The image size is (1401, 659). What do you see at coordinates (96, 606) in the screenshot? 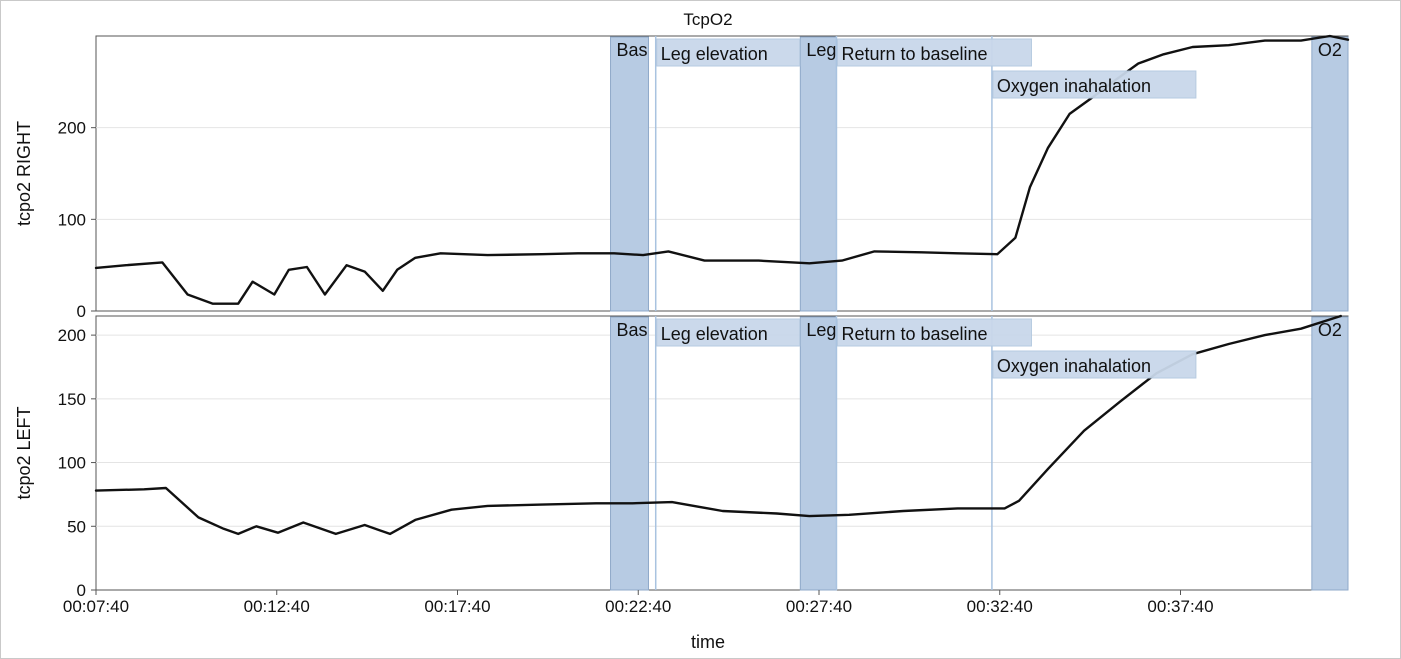
I see `x-tick-label: 00:07:40` at bounding box center [96, 606].